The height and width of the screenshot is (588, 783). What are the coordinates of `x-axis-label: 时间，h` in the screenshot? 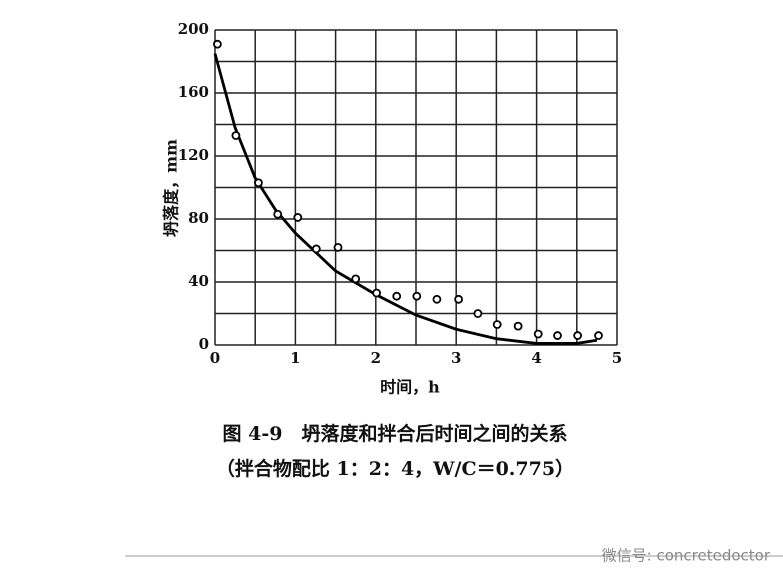 It's located at (410, 387).